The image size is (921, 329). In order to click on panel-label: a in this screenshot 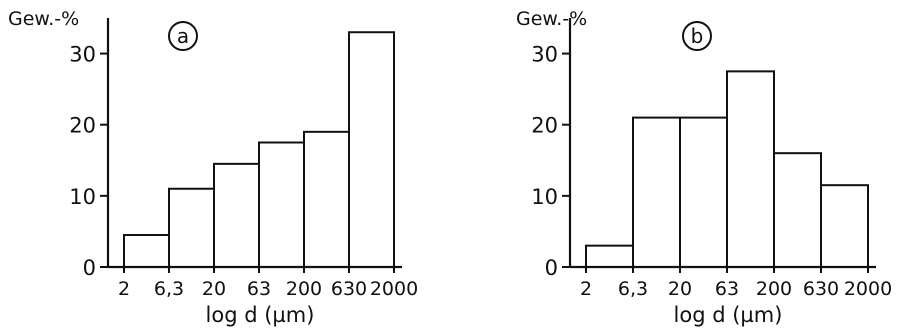, I will do `click(183, 36)`.